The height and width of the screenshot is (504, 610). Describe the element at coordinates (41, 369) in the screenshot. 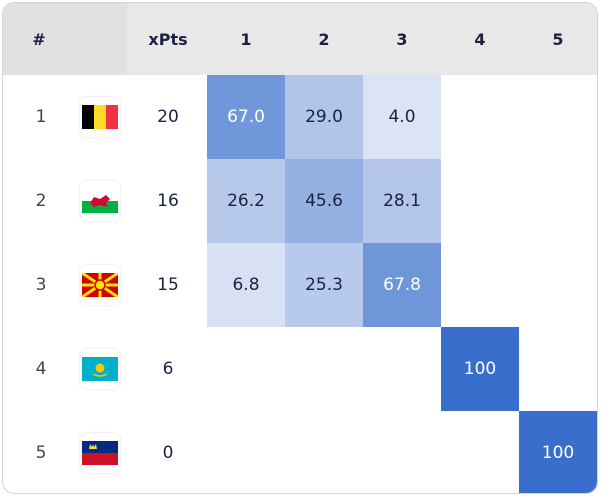

I see `rank: 4` at that location.